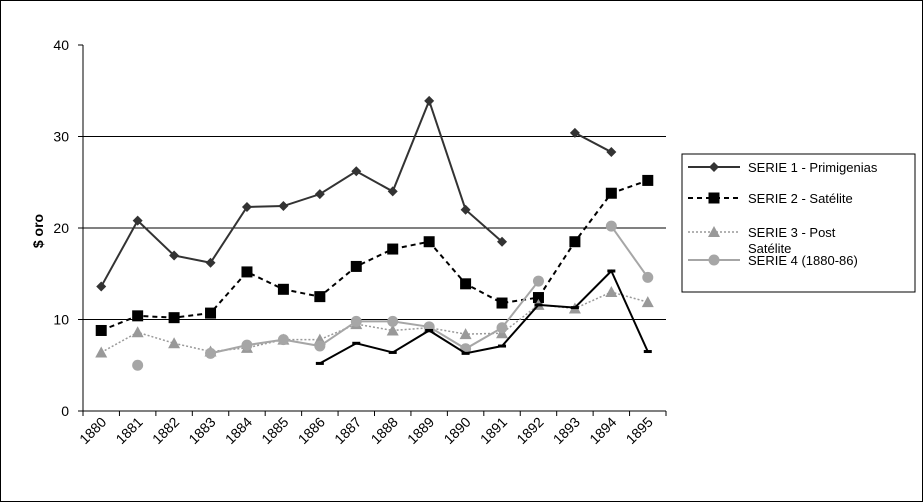  Describe the element at coordinates (61, 137) in the screenshot. I see `y-tick-label: 30` at that location.